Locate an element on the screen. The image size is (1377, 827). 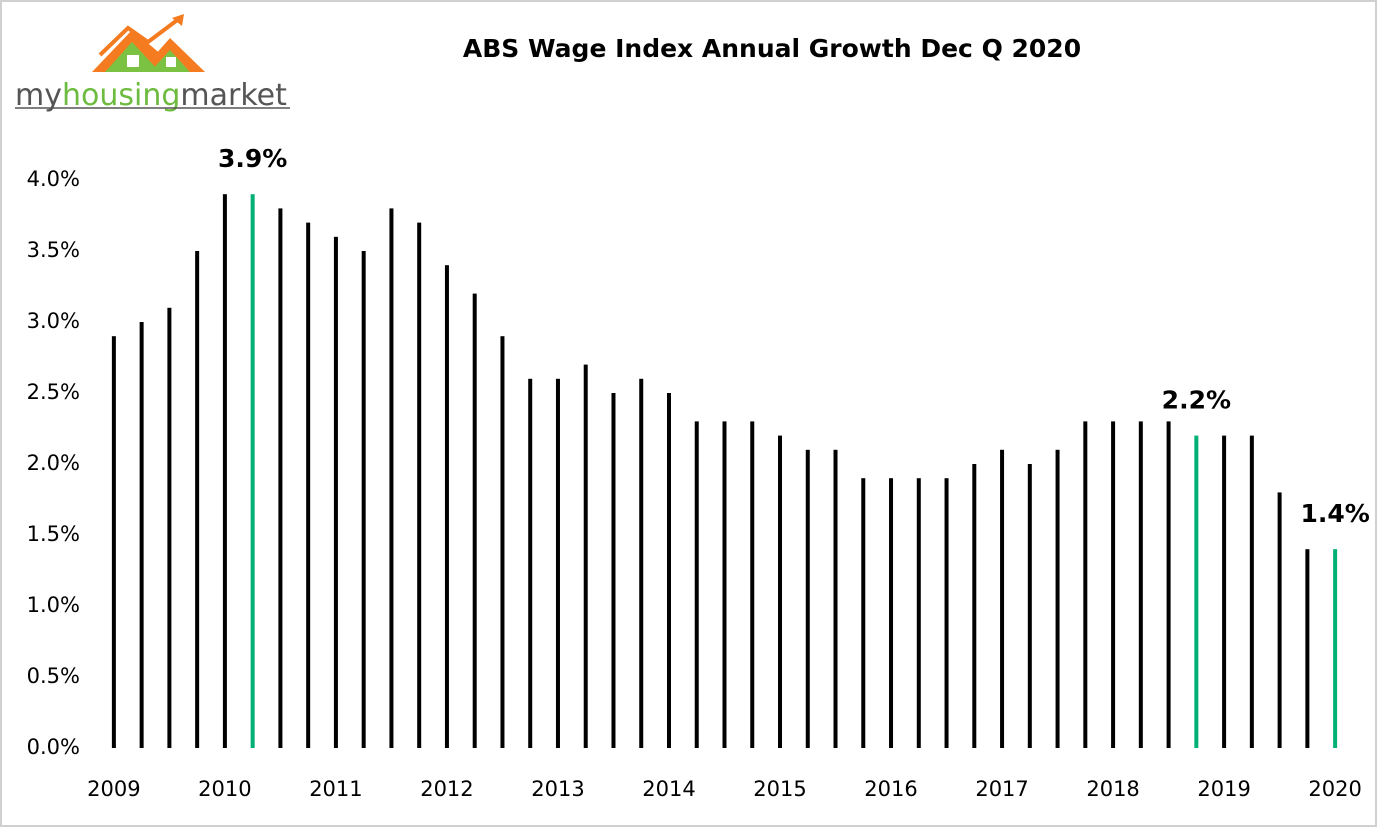
data-label: 3.9% is located at coordinates (252, 158).